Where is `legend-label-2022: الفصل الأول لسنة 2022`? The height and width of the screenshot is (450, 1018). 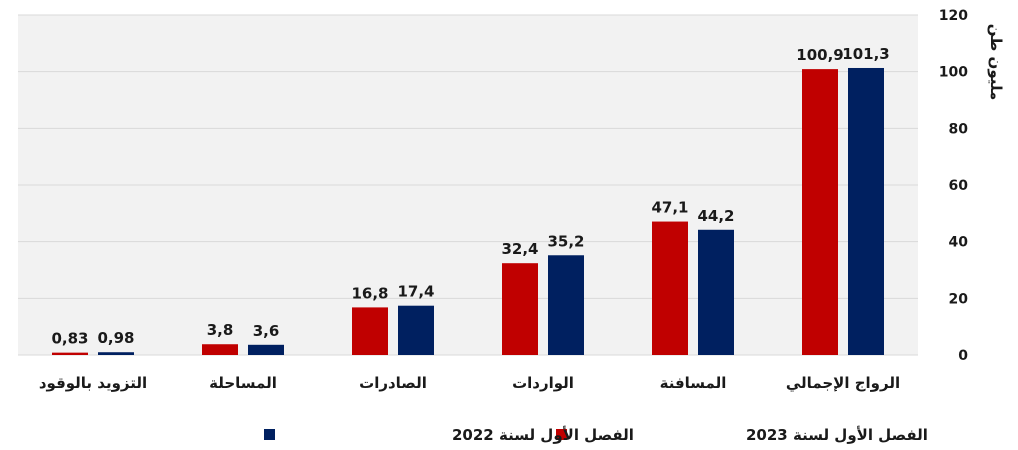
legend-label-2022: الفصل الأول لسنة 2022 is located at coordinates (543, 435).